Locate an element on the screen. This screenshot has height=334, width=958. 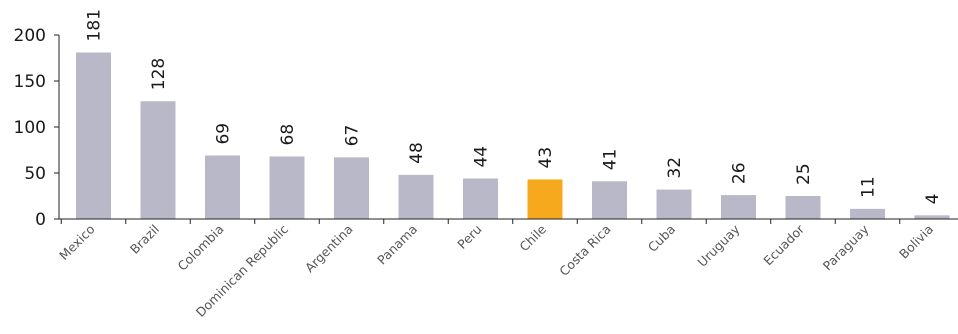
value-label: 44 is located at coordinates (482, 157).